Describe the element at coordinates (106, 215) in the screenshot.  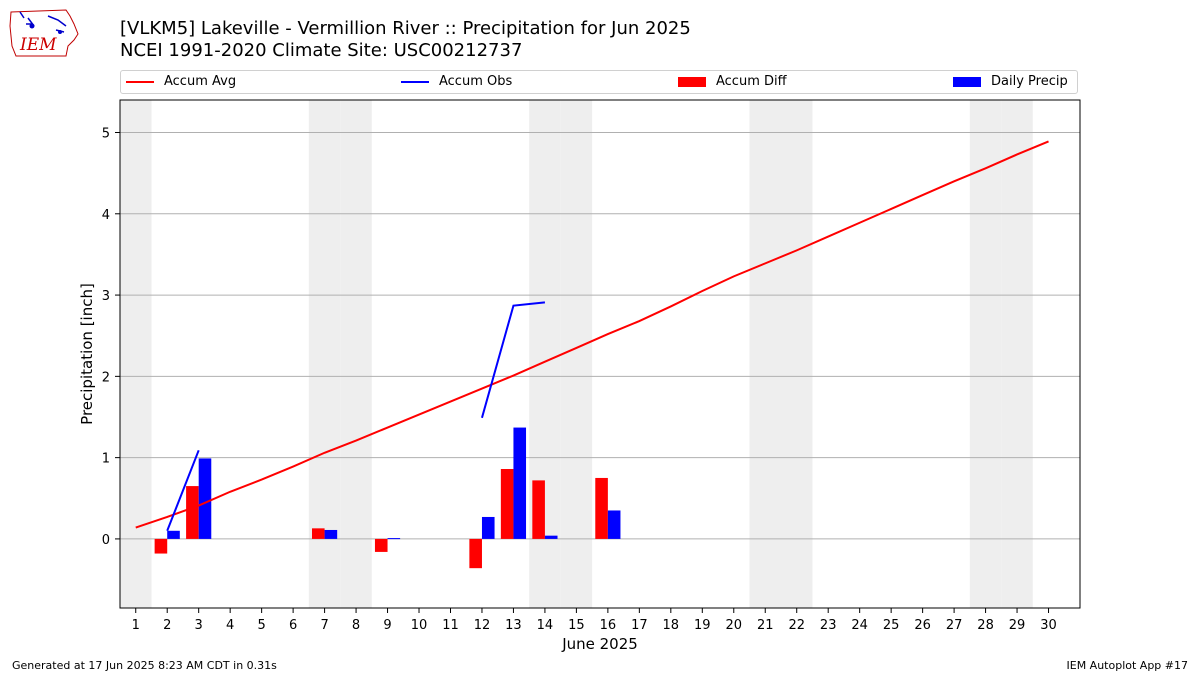
I see `y-tick-label: 4` at that location.